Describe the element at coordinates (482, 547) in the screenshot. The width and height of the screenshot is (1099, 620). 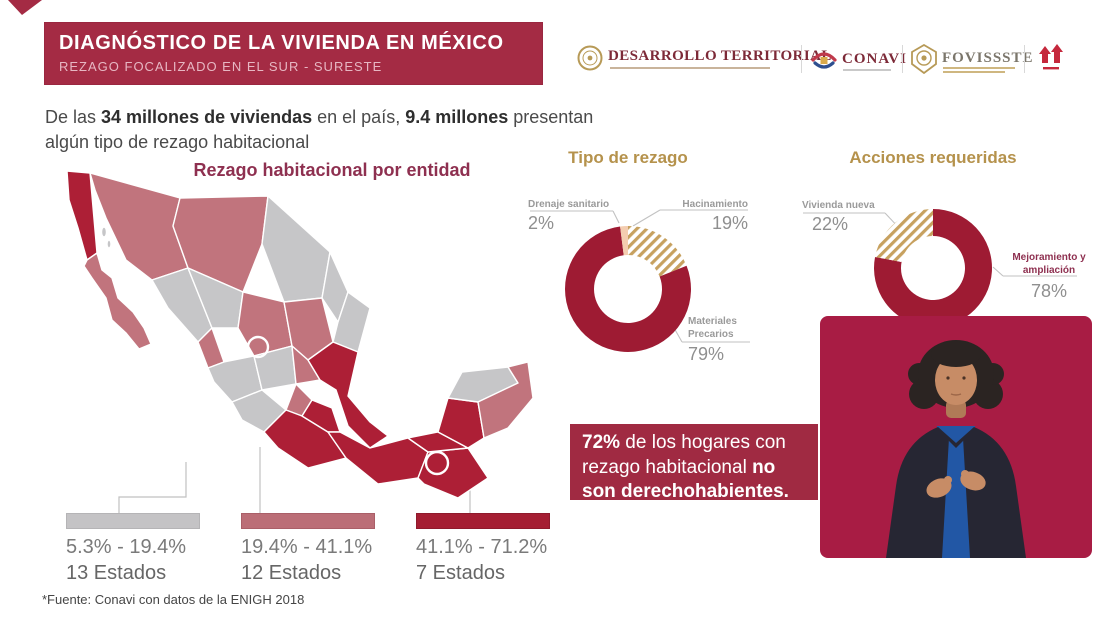
I see `legend-range: 41.1% - 71.2%` at that location.